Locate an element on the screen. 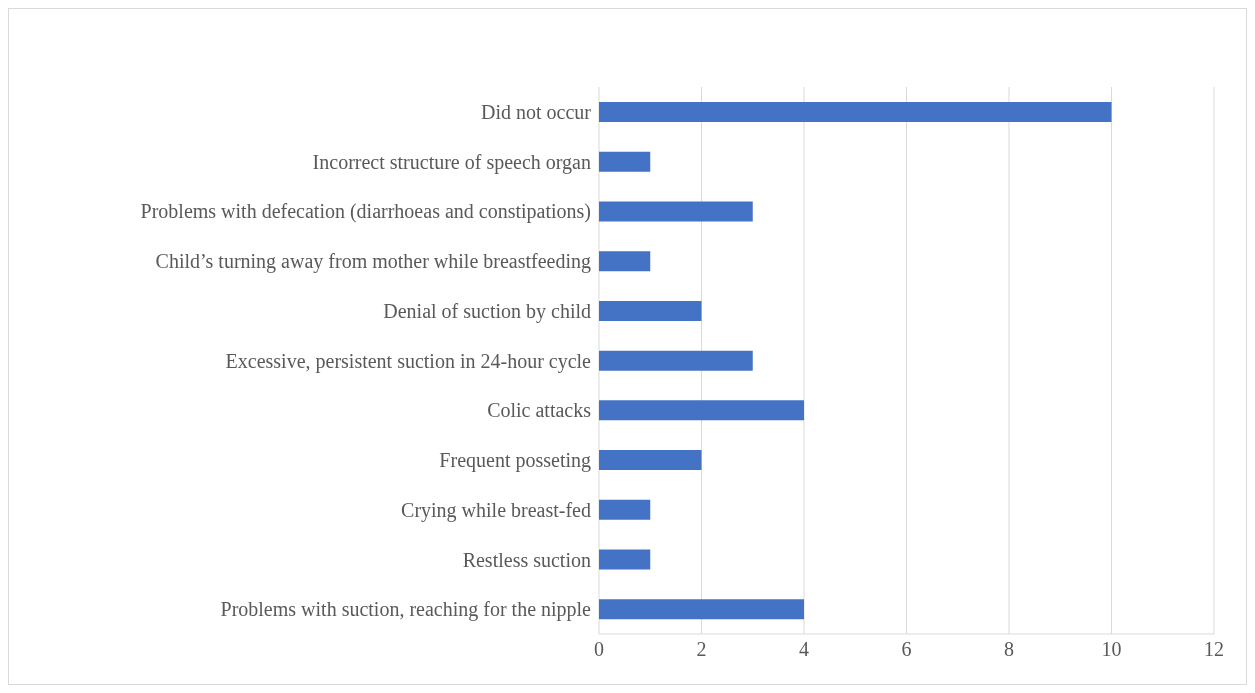 This screenshot has width=1255, height=693. x-tick-label: 12 is located at coordinates (1214, 649).